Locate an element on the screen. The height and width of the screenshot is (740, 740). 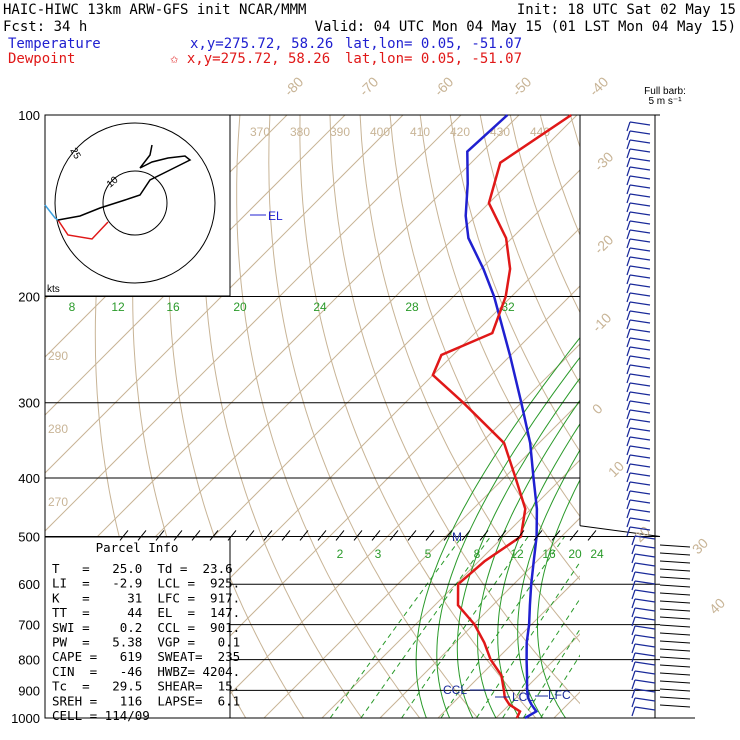
pressure-tick-label: 400 is located at coordinates (29, 478).